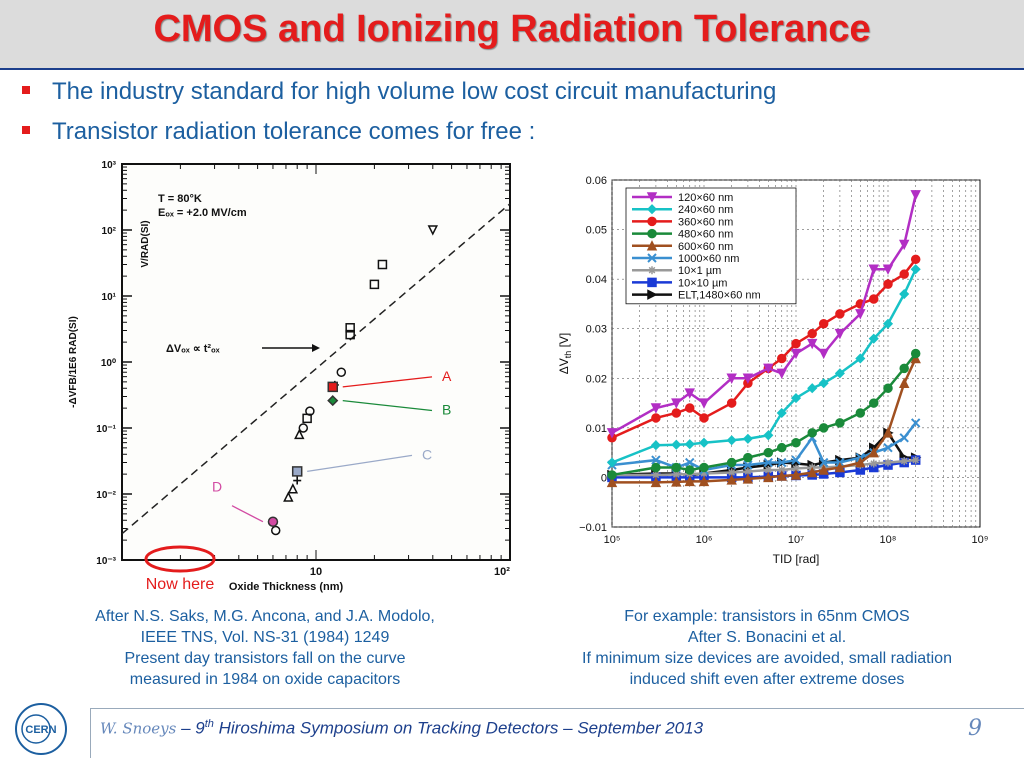  I want to click on y-tick-label: 0.06, so click(596, 181).